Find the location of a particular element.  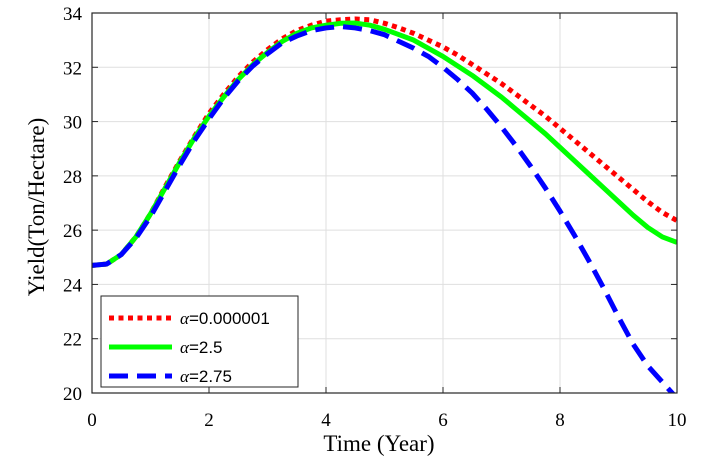

legend-label-3: α=2.75 is located at coordinates (206, 376).